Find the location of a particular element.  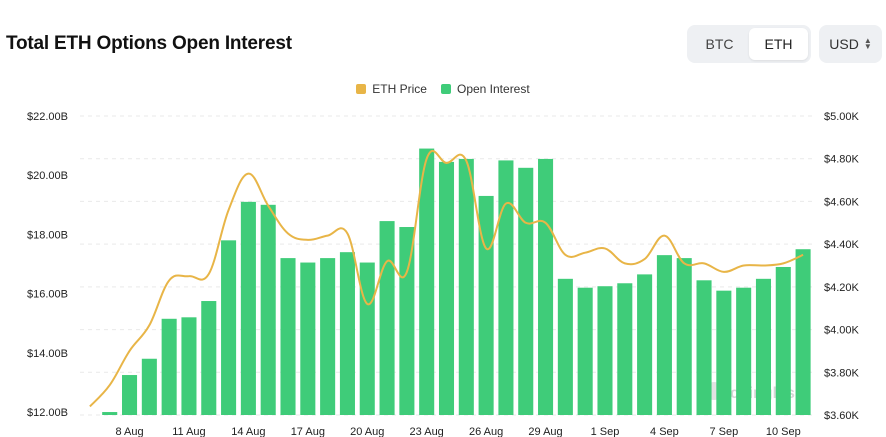

x-tick-label: 14 Aug is located at coordinates (248, 431).